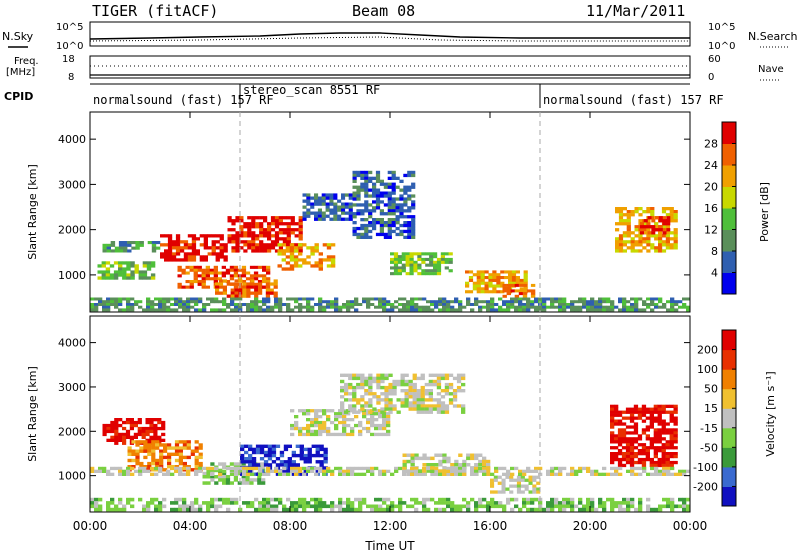 This screenshot has height=554, width=800. What do you see at coordinates (155, 11) in the screenshot?
I see `radar-title: TIGER (fitACF)` at bounding box center [155, 11].